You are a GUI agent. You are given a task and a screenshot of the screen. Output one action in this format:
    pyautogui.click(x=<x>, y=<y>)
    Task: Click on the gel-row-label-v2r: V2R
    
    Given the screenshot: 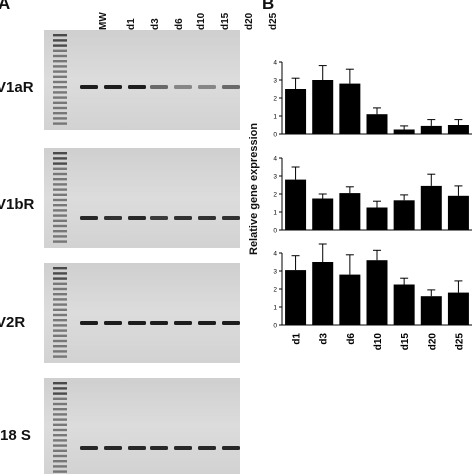 What is the action you would take?
    pyautogui.click(x=13, y=322)
    